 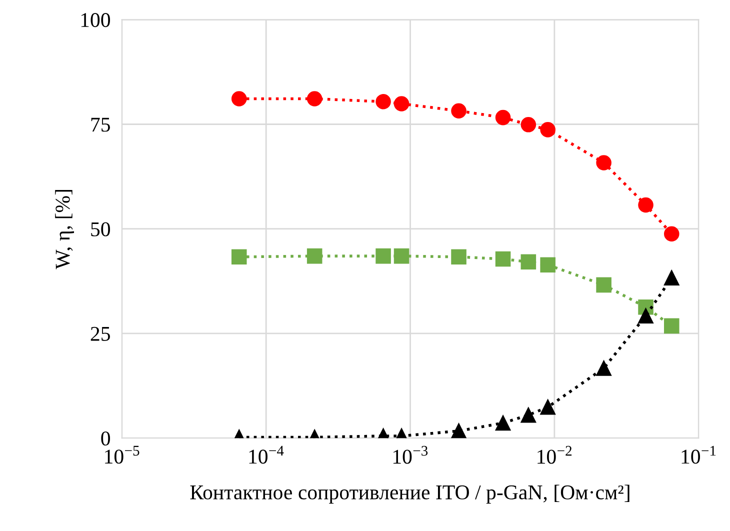 What do you see at coordinates (699, 455) in the screenshot?
I see `x-tick-label: 10$^{−1}$` at bounding box center [699, 455].